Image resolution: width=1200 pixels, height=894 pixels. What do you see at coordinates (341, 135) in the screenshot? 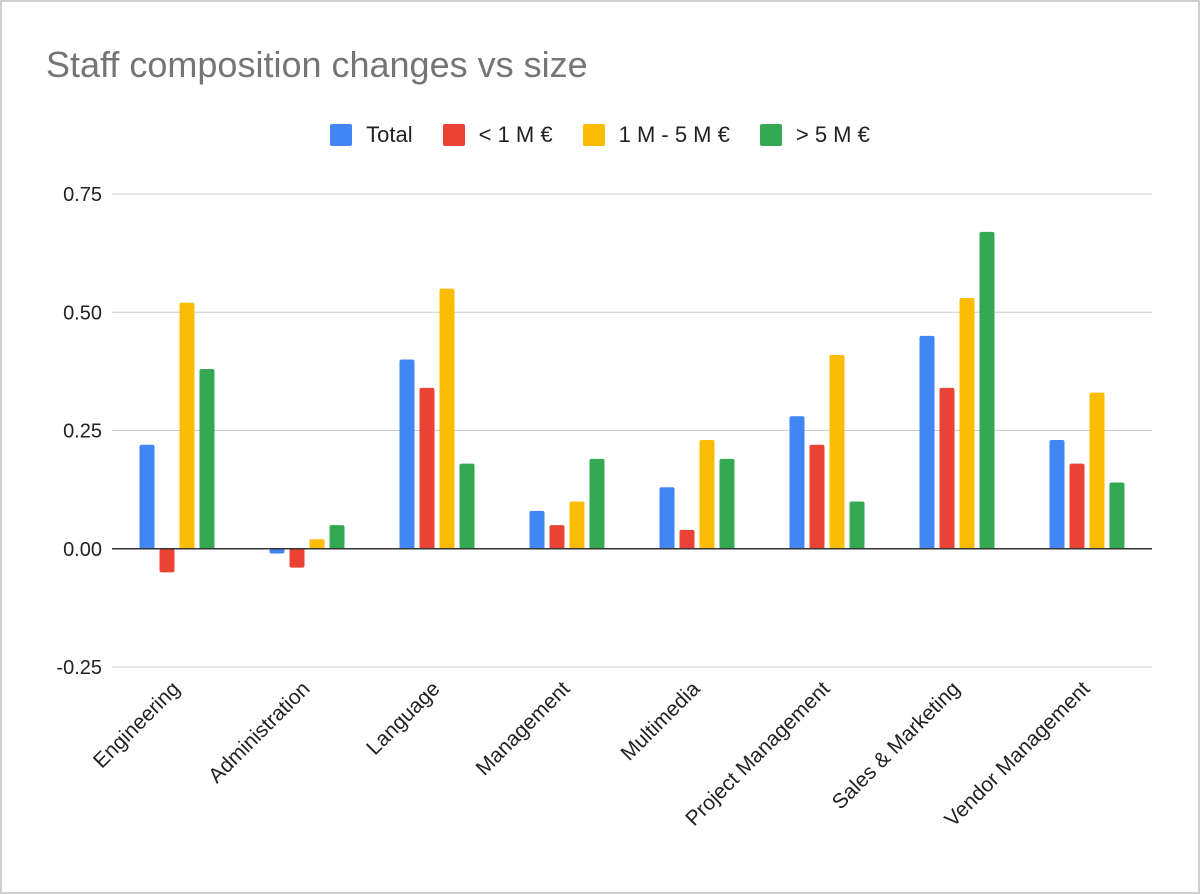
I see `legend-swatch-total` at bounding box center [341, 135].